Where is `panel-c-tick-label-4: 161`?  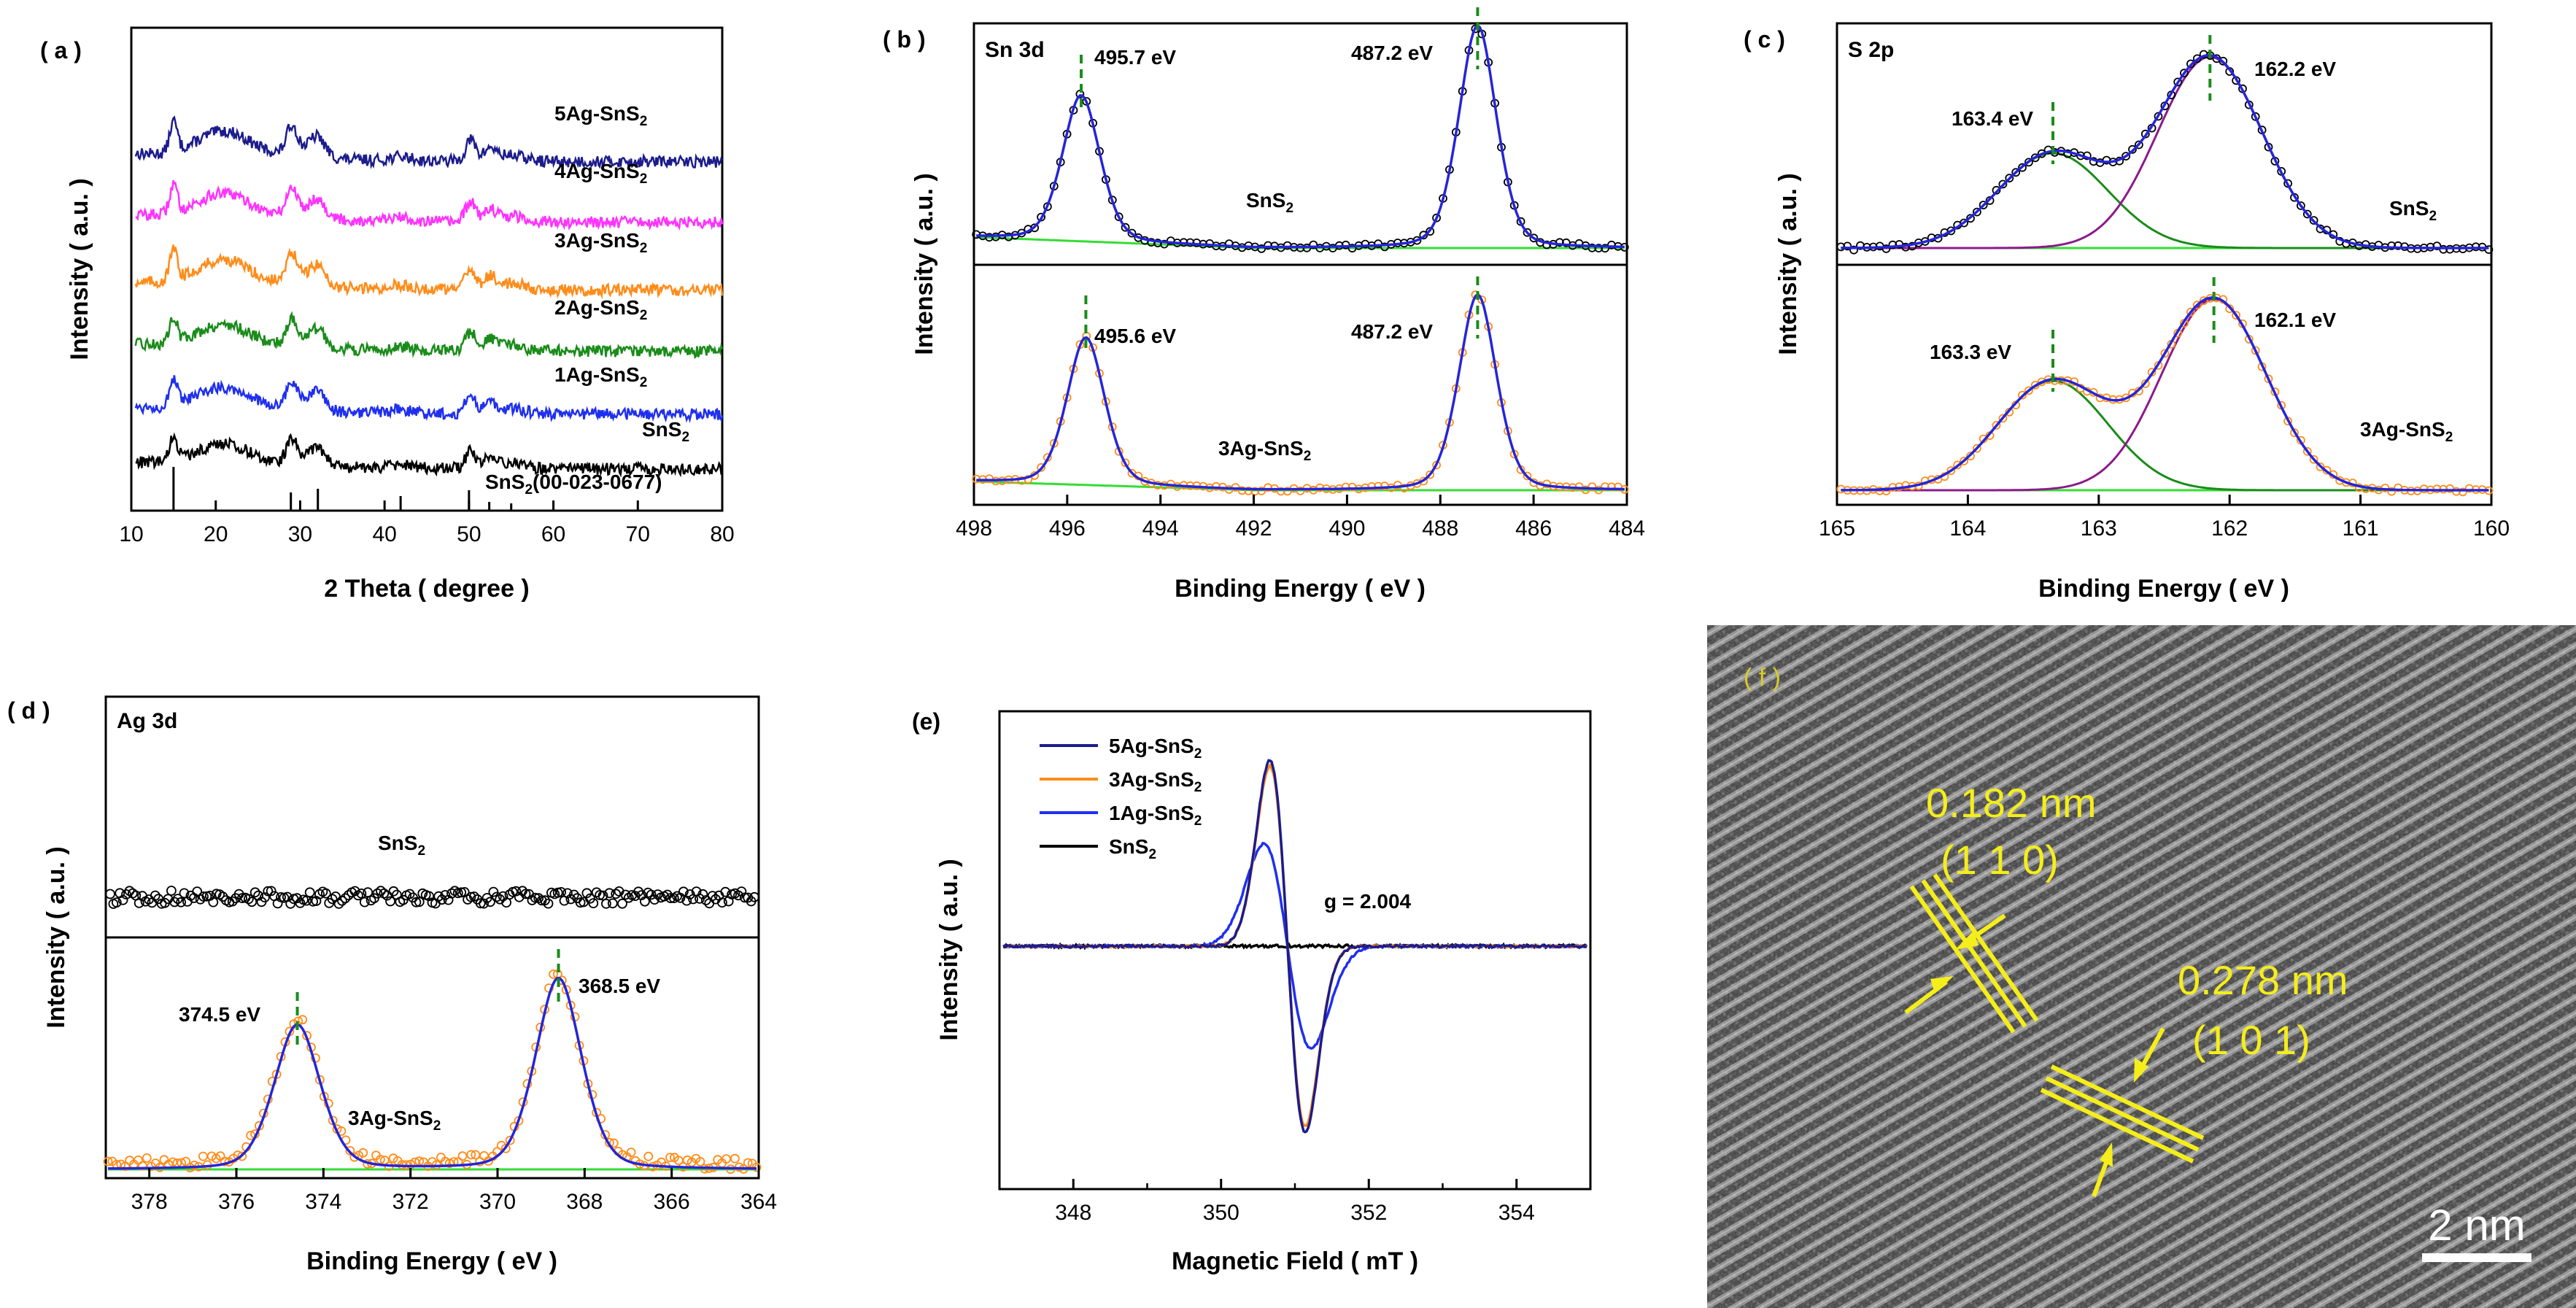
panel-c-tick-label-4: 161 is located at coordinates (2361, 528).